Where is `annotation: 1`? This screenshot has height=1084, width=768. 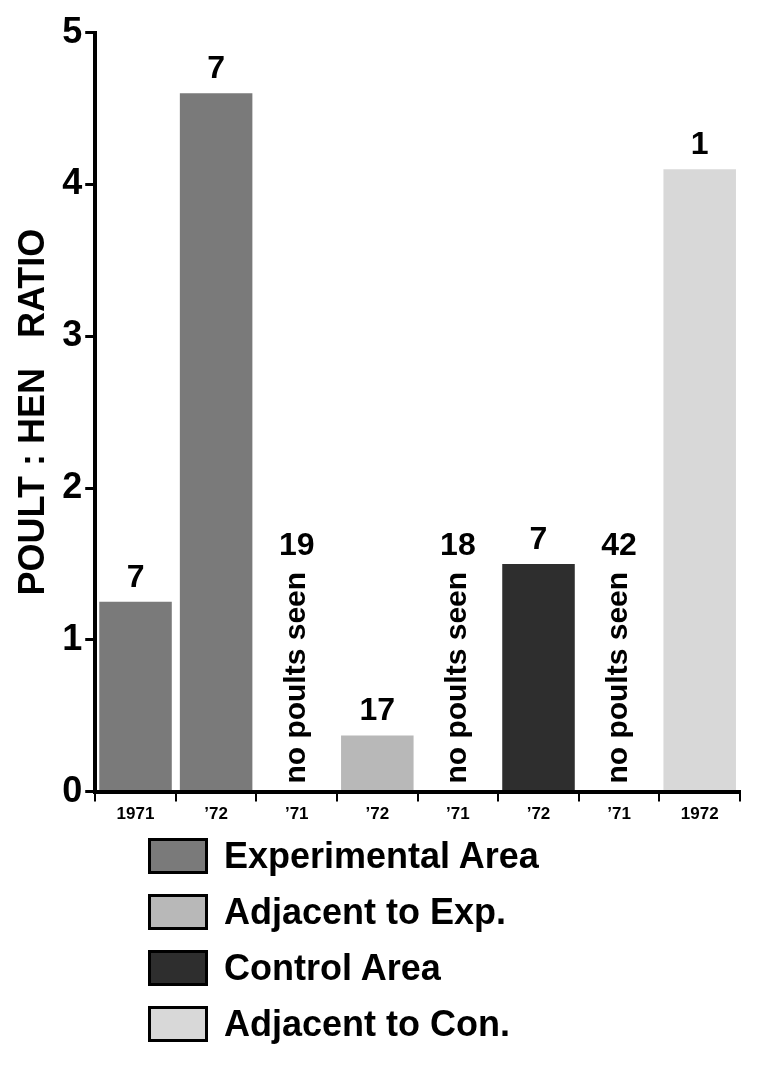
annotation: 1 is located at coordinates (699, 143).